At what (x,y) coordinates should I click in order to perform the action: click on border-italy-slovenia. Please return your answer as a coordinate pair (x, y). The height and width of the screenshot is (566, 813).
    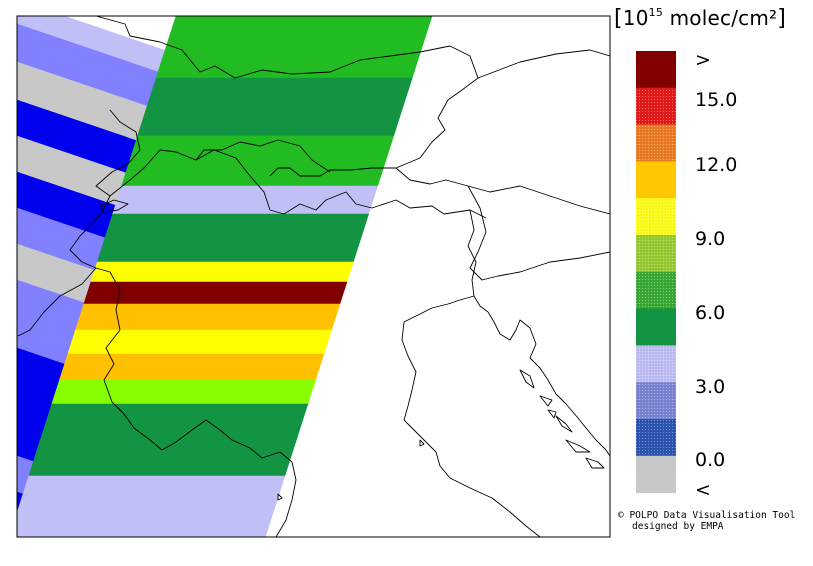
    Looking at the image, I should click on (472, 253).